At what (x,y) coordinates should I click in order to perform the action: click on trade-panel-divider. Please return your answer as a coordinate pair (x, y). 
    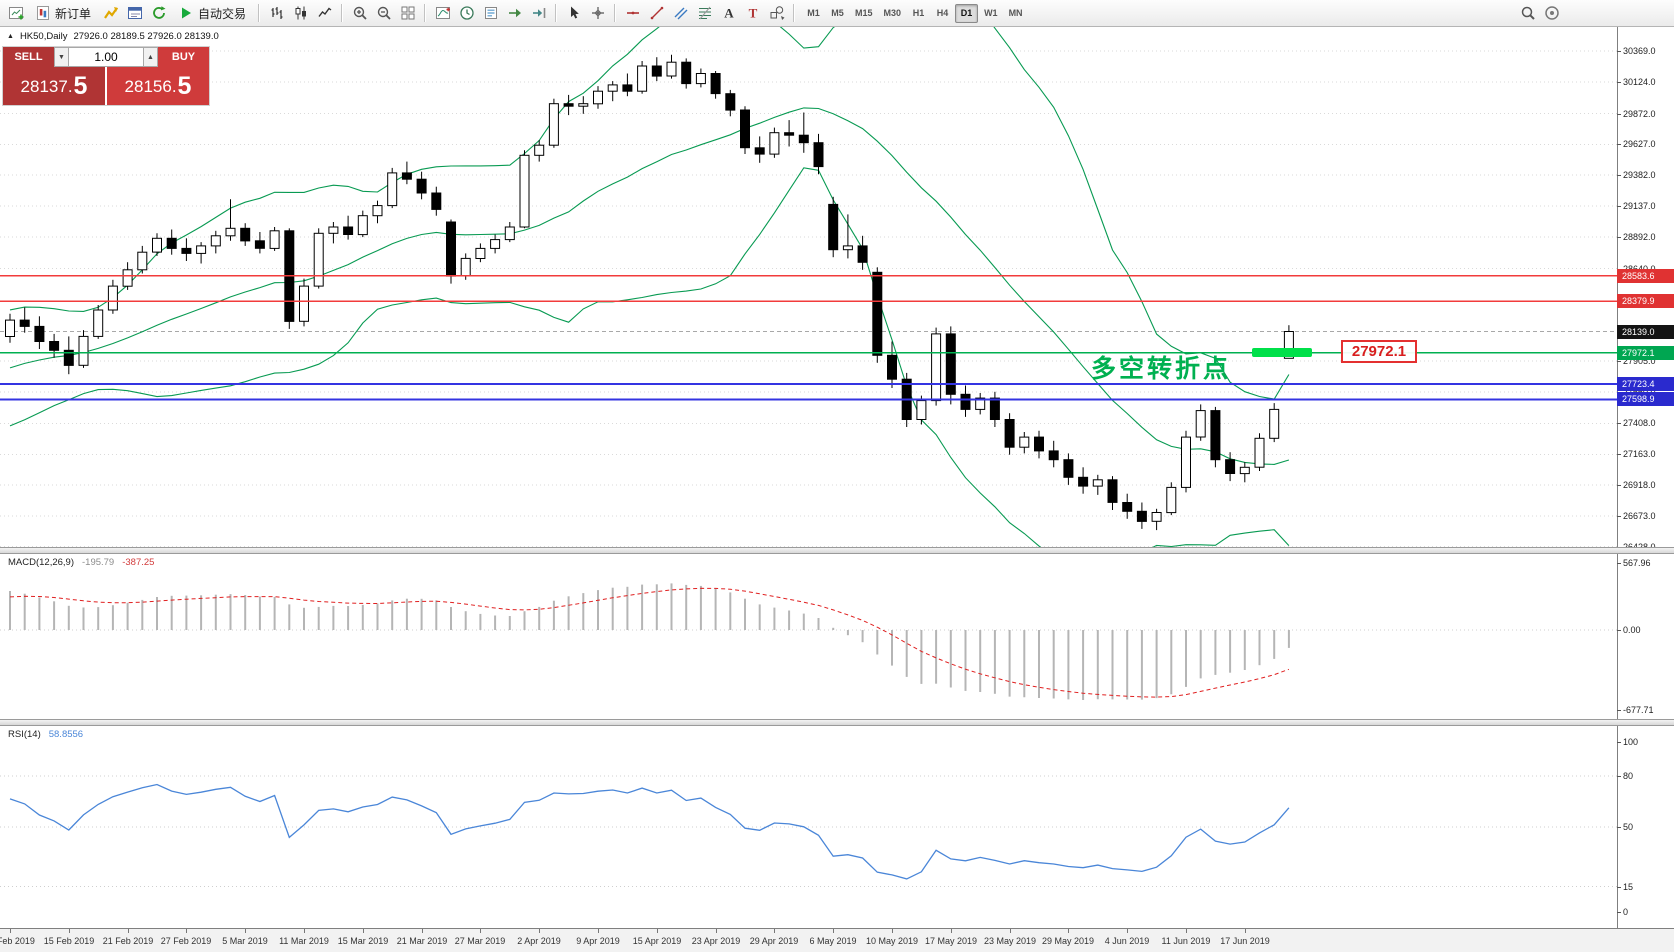
    Looking at the image, I should click on (106, 86).